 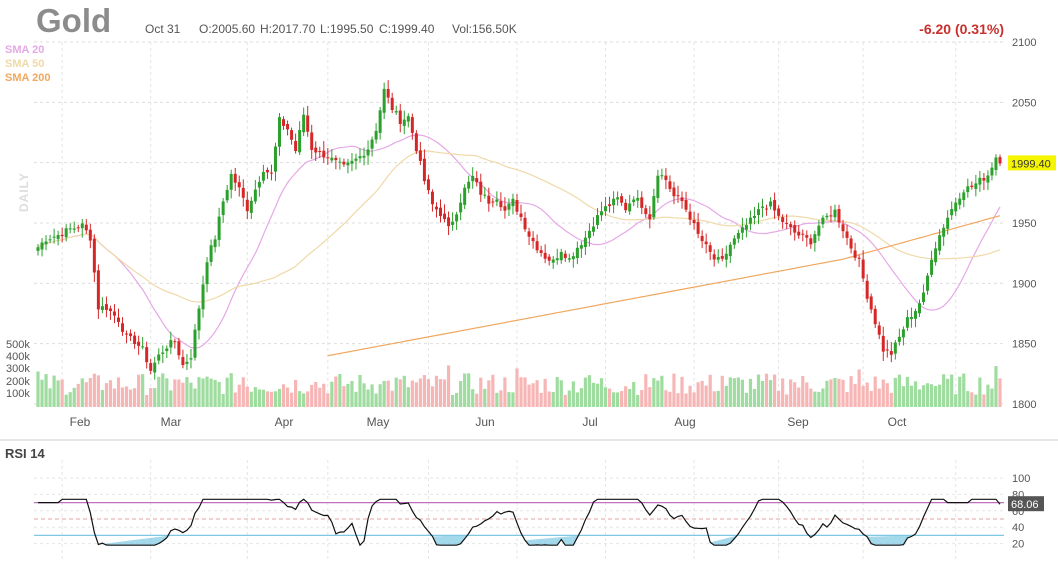 What do you see at coordinates (1024, 43) in the screenshot?
I see `price-tick-label: 2100` at bounding box center [1024, 43].